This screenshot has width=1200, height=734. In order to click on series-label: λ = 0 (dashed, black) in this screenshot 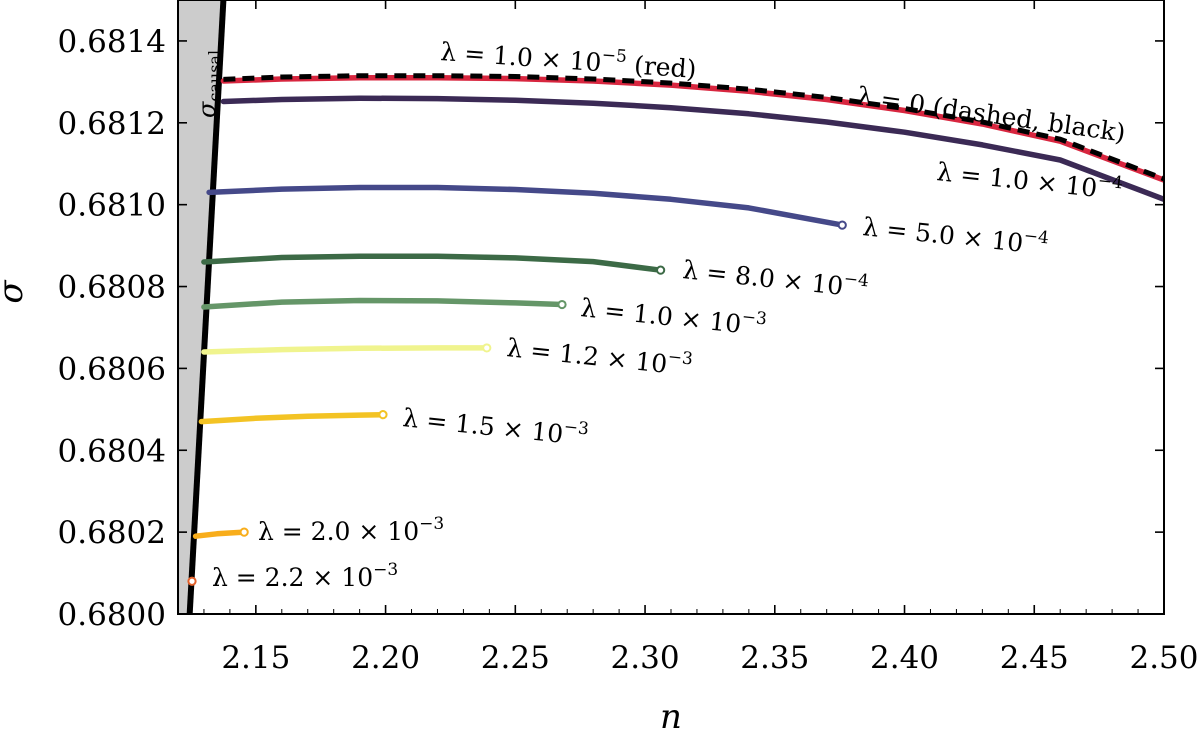, I will do `click(991, 114)`.